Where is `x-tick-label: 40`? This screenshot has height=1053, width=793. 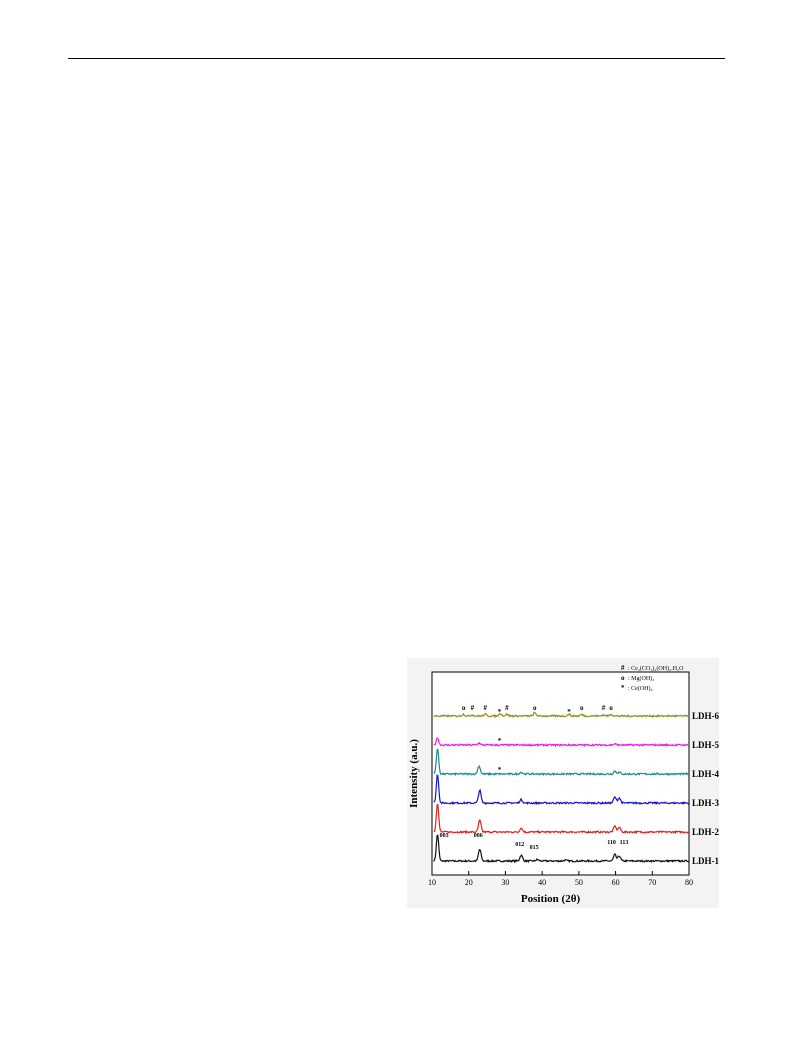 x-tick-label: 40 is located at coordinates (542, 882).